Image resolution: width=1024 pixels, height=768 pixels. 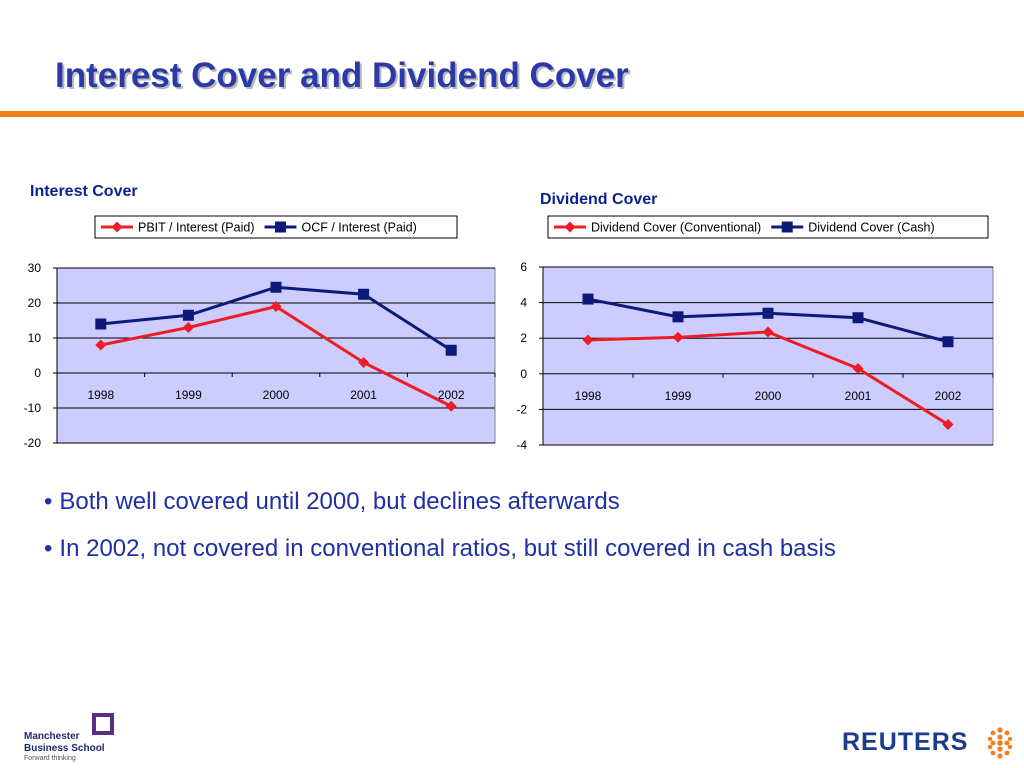 What do you see at coordinates (35, 303) in the screenshot?
I see `y-tick-label: 20` at bounding box center [35, 303].